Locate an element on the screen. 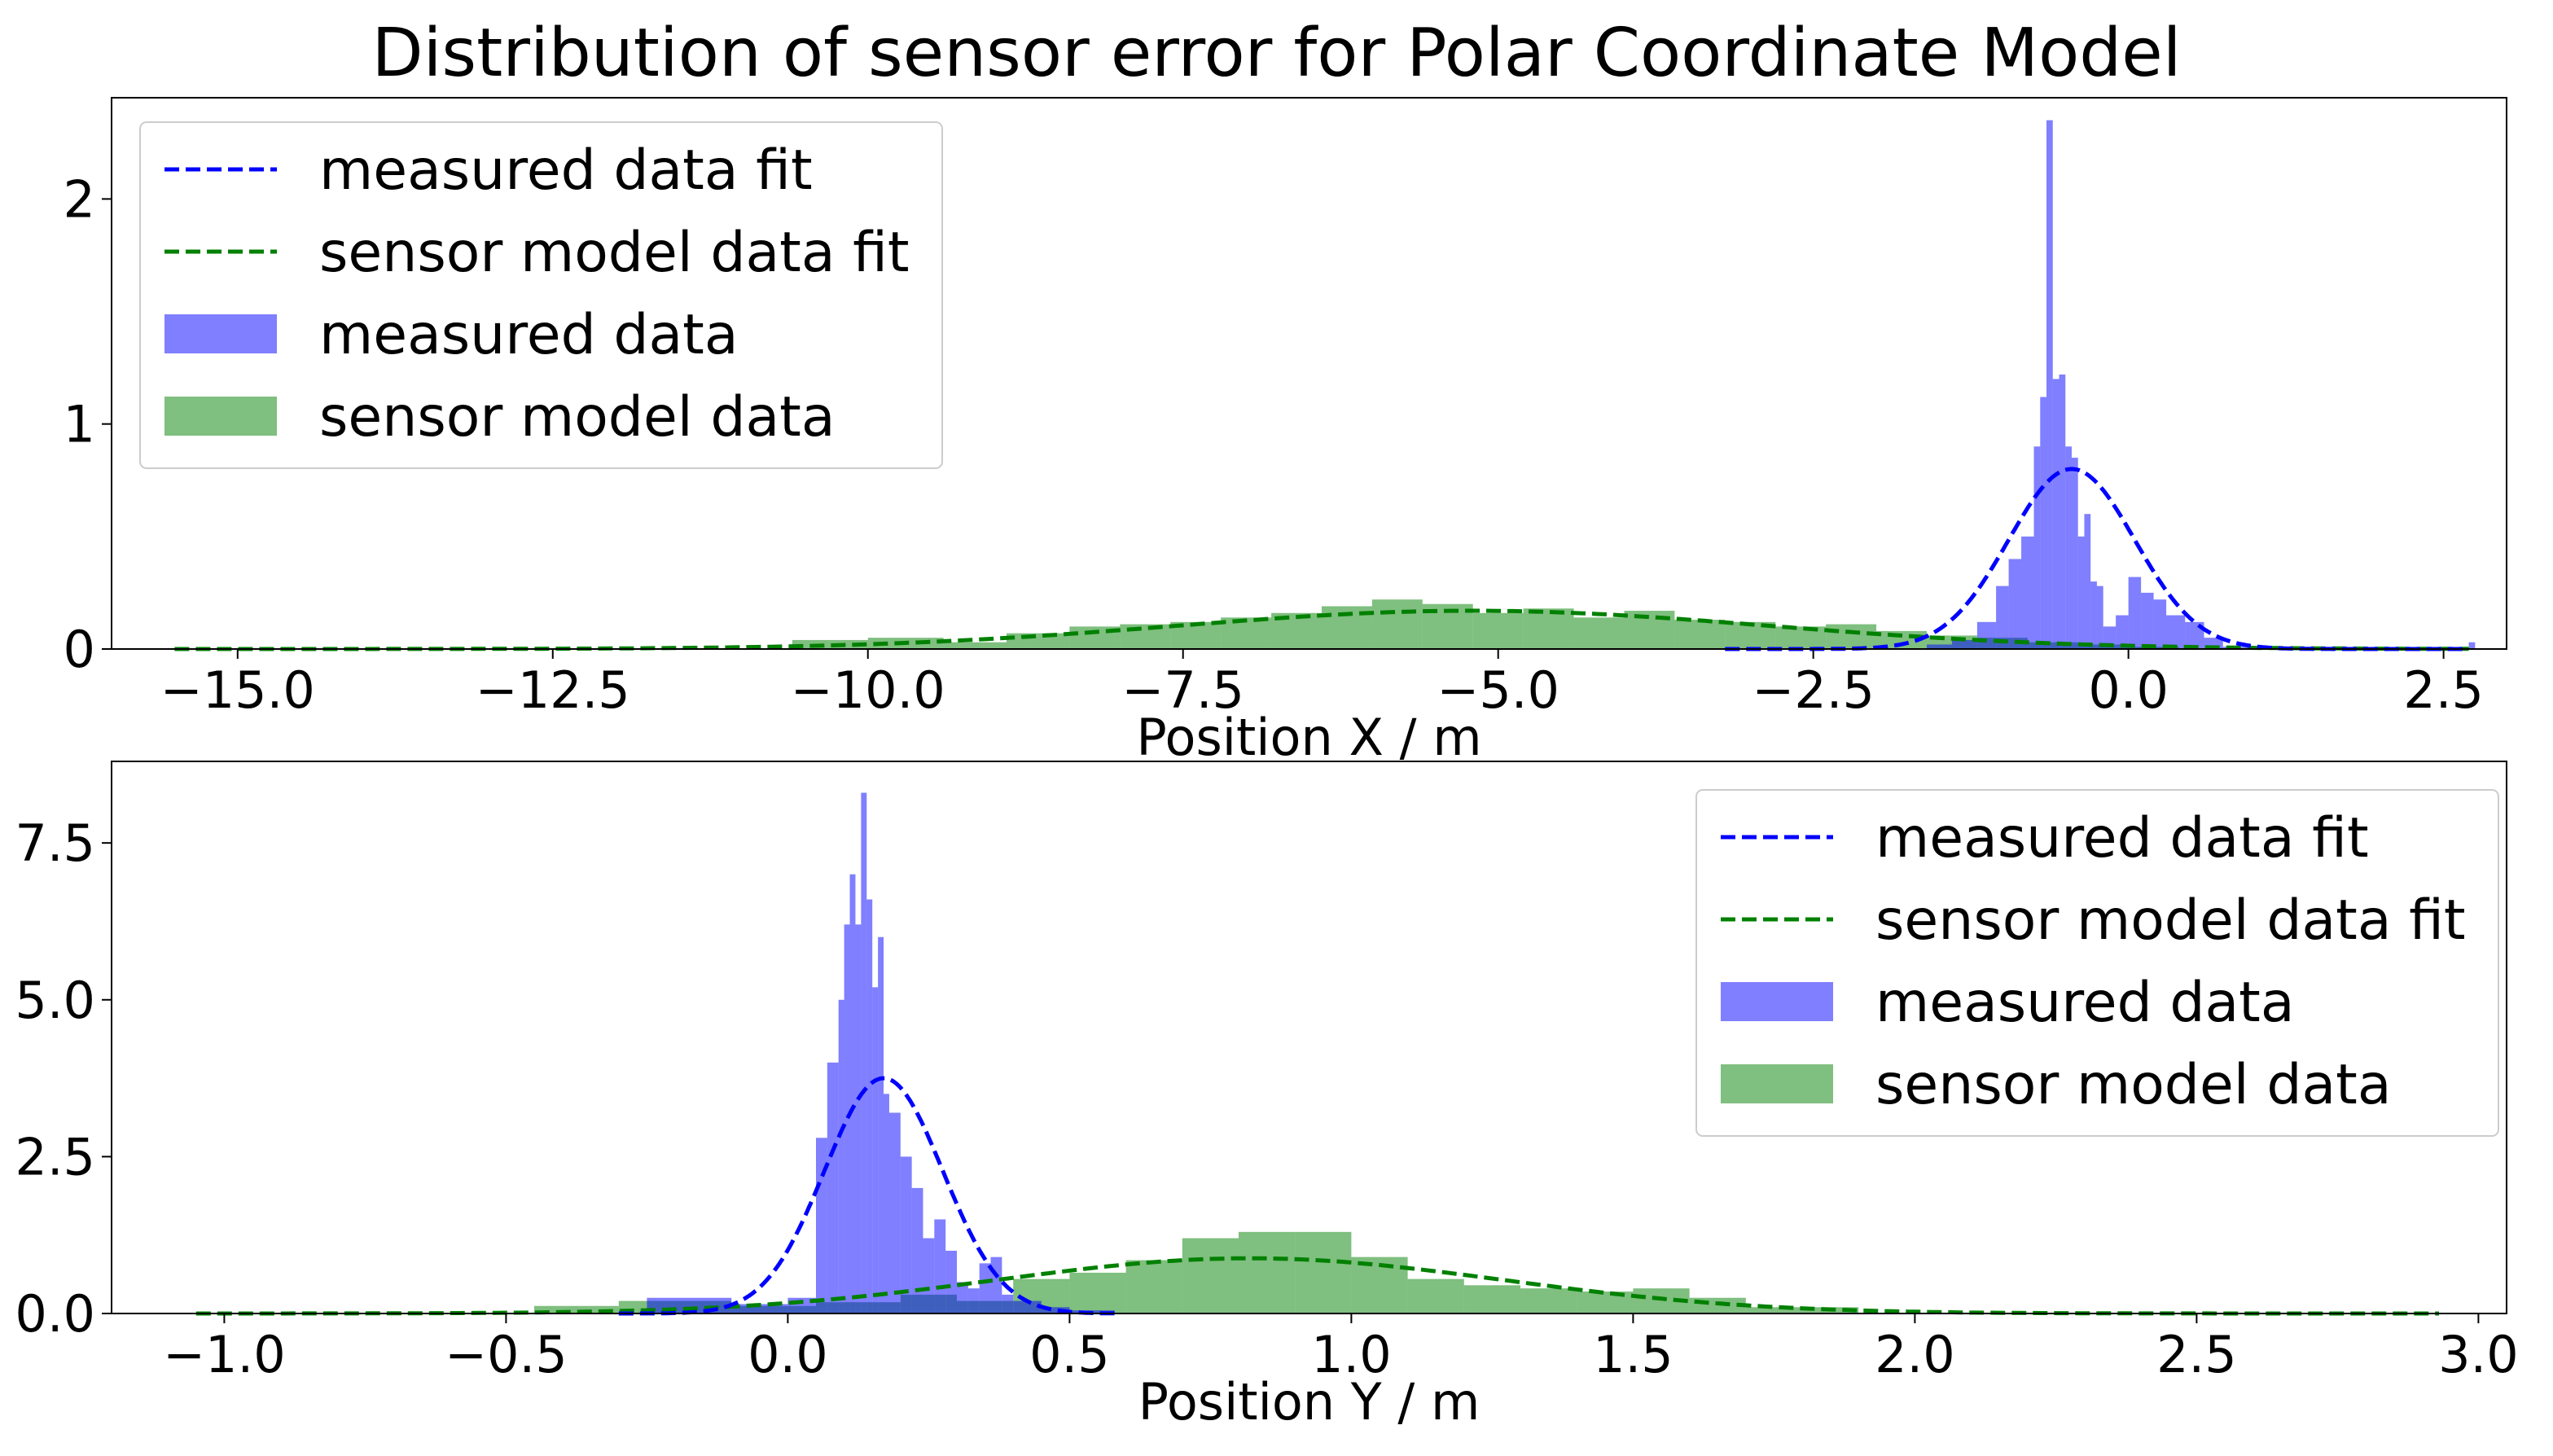  y-axis-ticks: 0.0 2.5 5.0 7.5 is located at coordinates (63, 1079).